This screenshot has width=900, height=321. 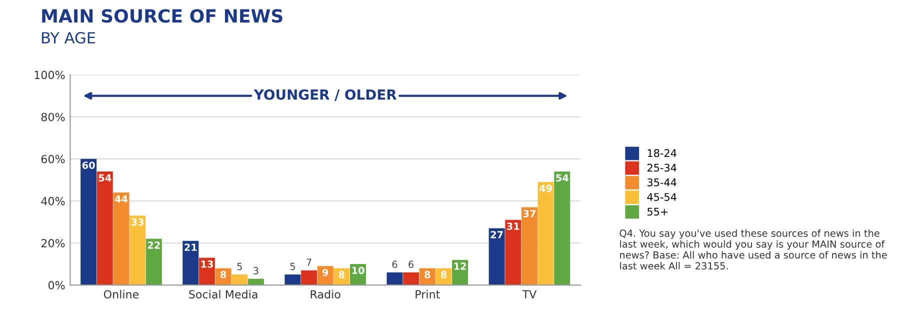 What do you see at coordinates (69, 38) in the screenshot?
I see `chart-subtitle: BY AGE` at bounding box center [69, 38].